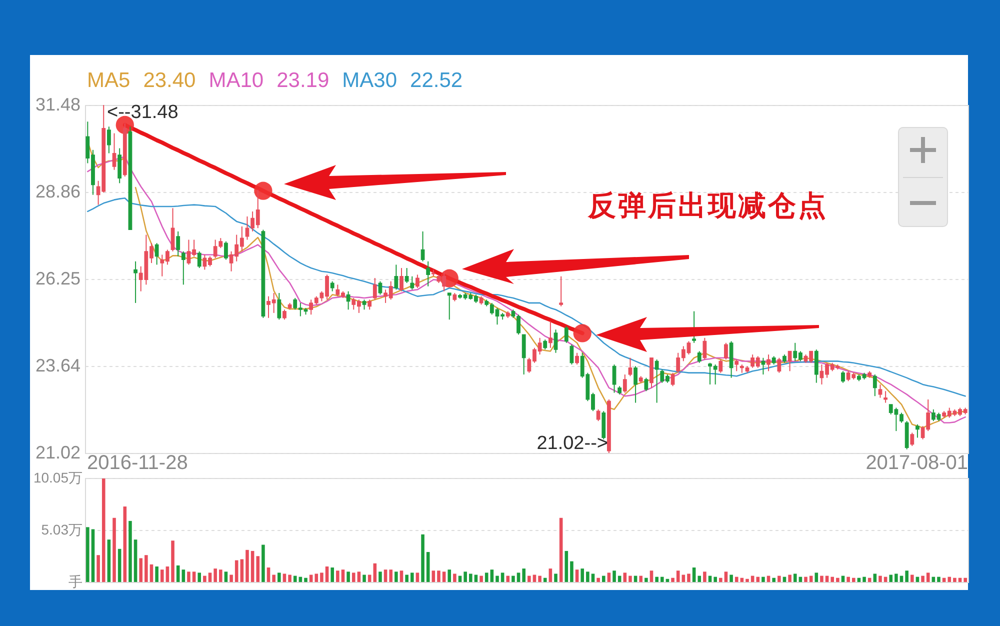 This screenshot has width=1000, height=626. What do you see at coordinates (57, 365) in the screenshot?
I see `y-tick-label: 23.64` at bounding box center [57, 365].